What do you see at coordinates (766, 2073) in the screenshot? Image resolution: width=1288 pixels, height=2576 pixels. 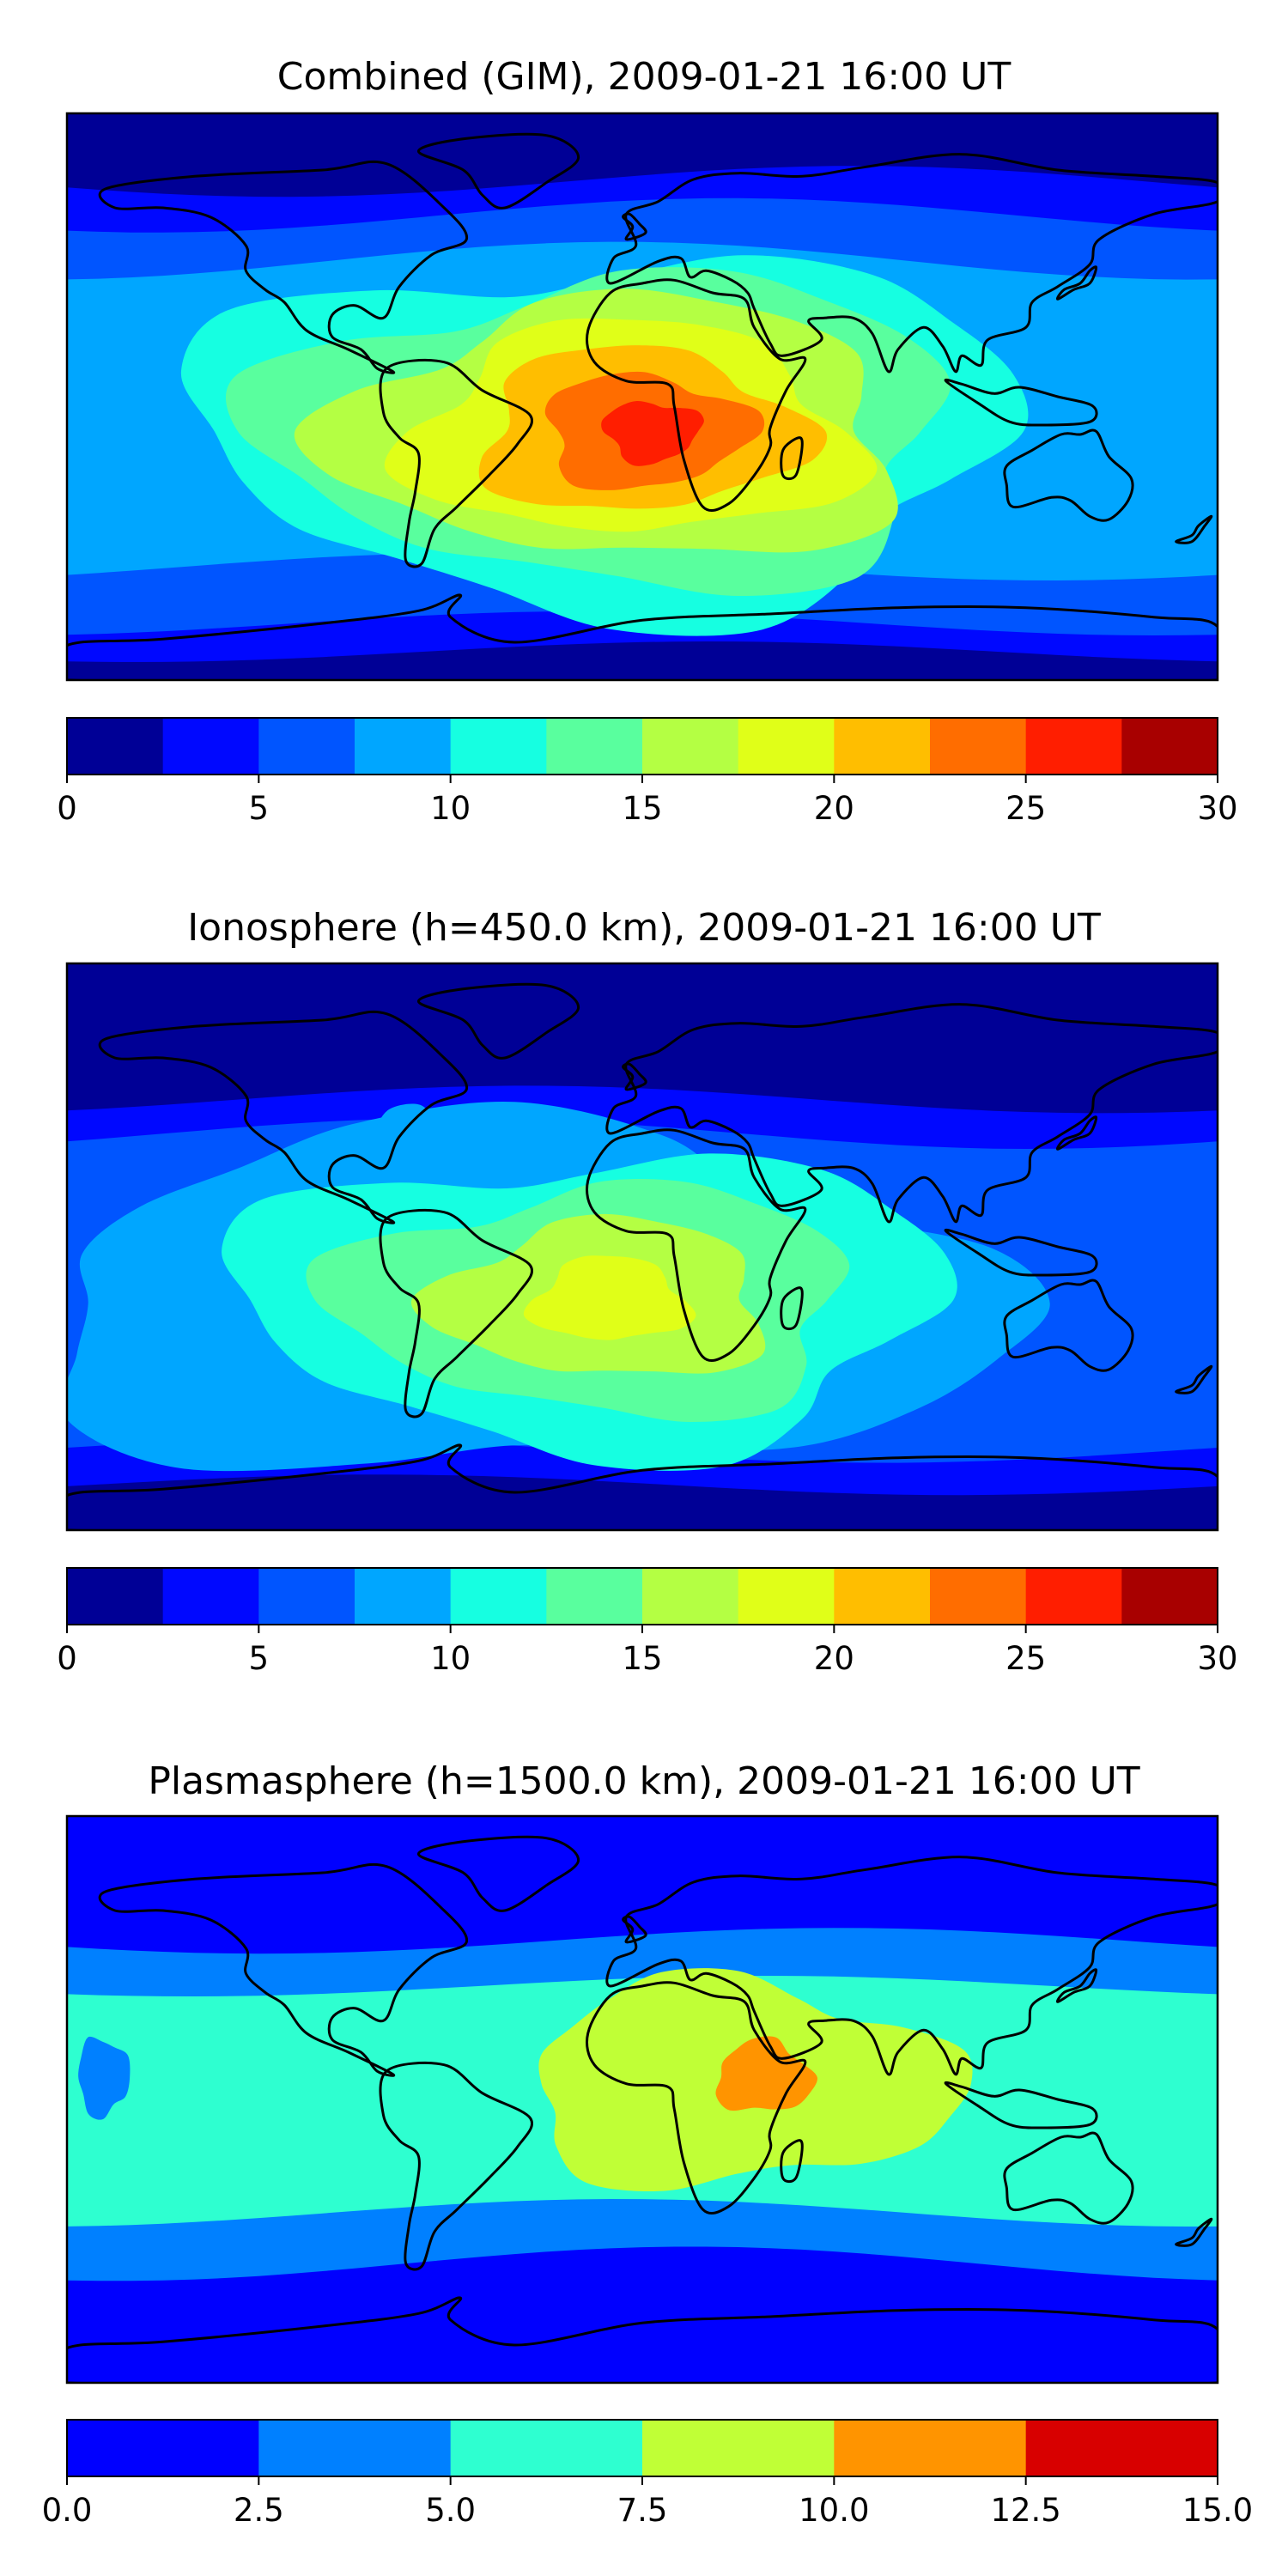 I see `peak-blob` at bounding box center [766, 2073].